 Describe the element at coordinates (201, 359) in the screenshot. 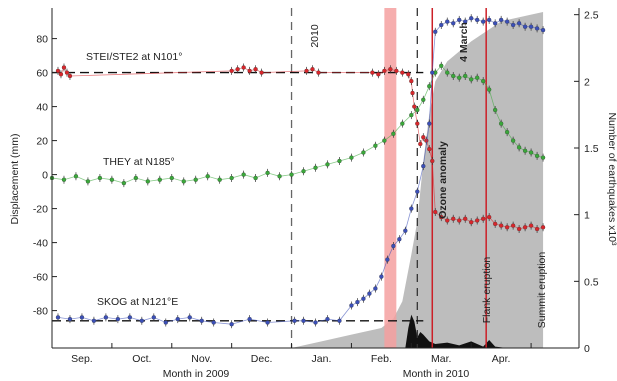

I see `x-tick-label: Nov.` at that location.